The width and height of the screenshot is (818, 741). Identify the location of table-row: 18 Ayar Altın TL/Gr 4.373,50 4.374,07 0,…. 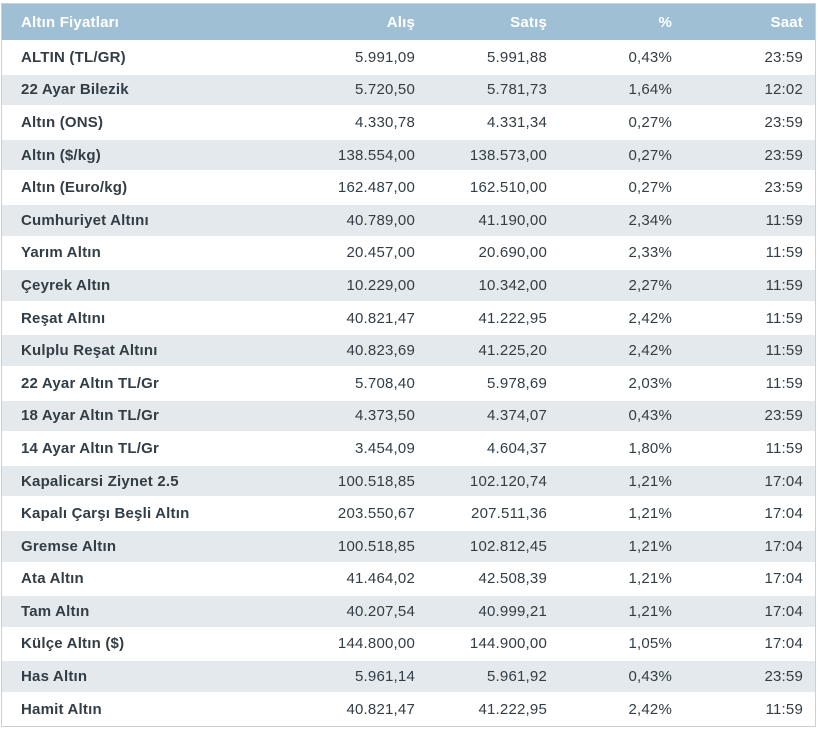
(408, 416).